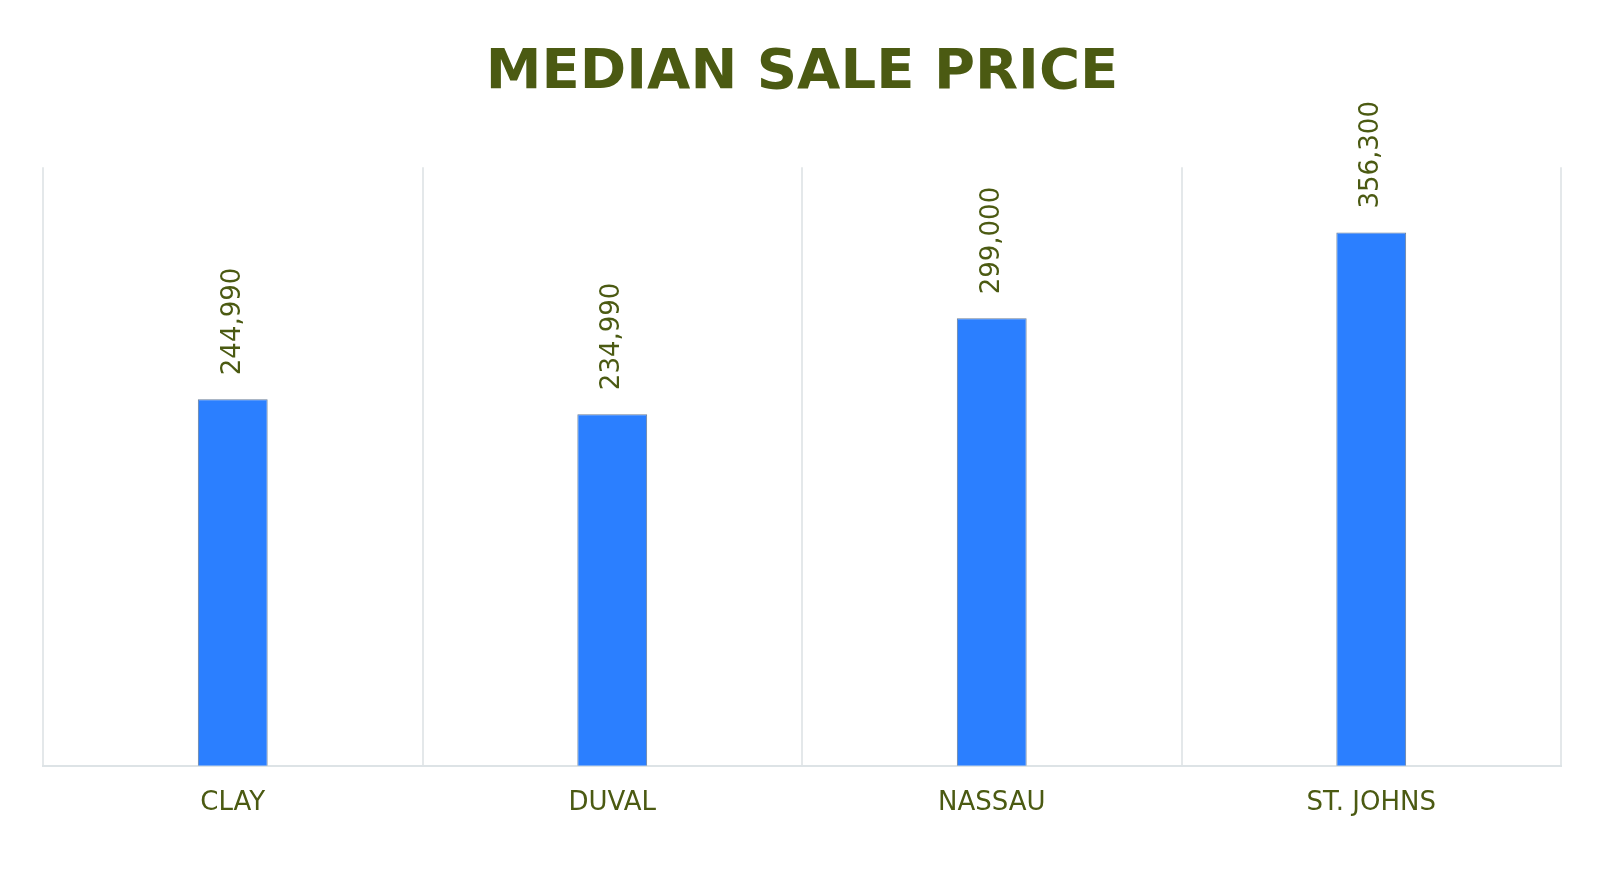 The height and width of the screenshot is (871, 1609). I want to click on data-label: 244,990, so click(230, 321).